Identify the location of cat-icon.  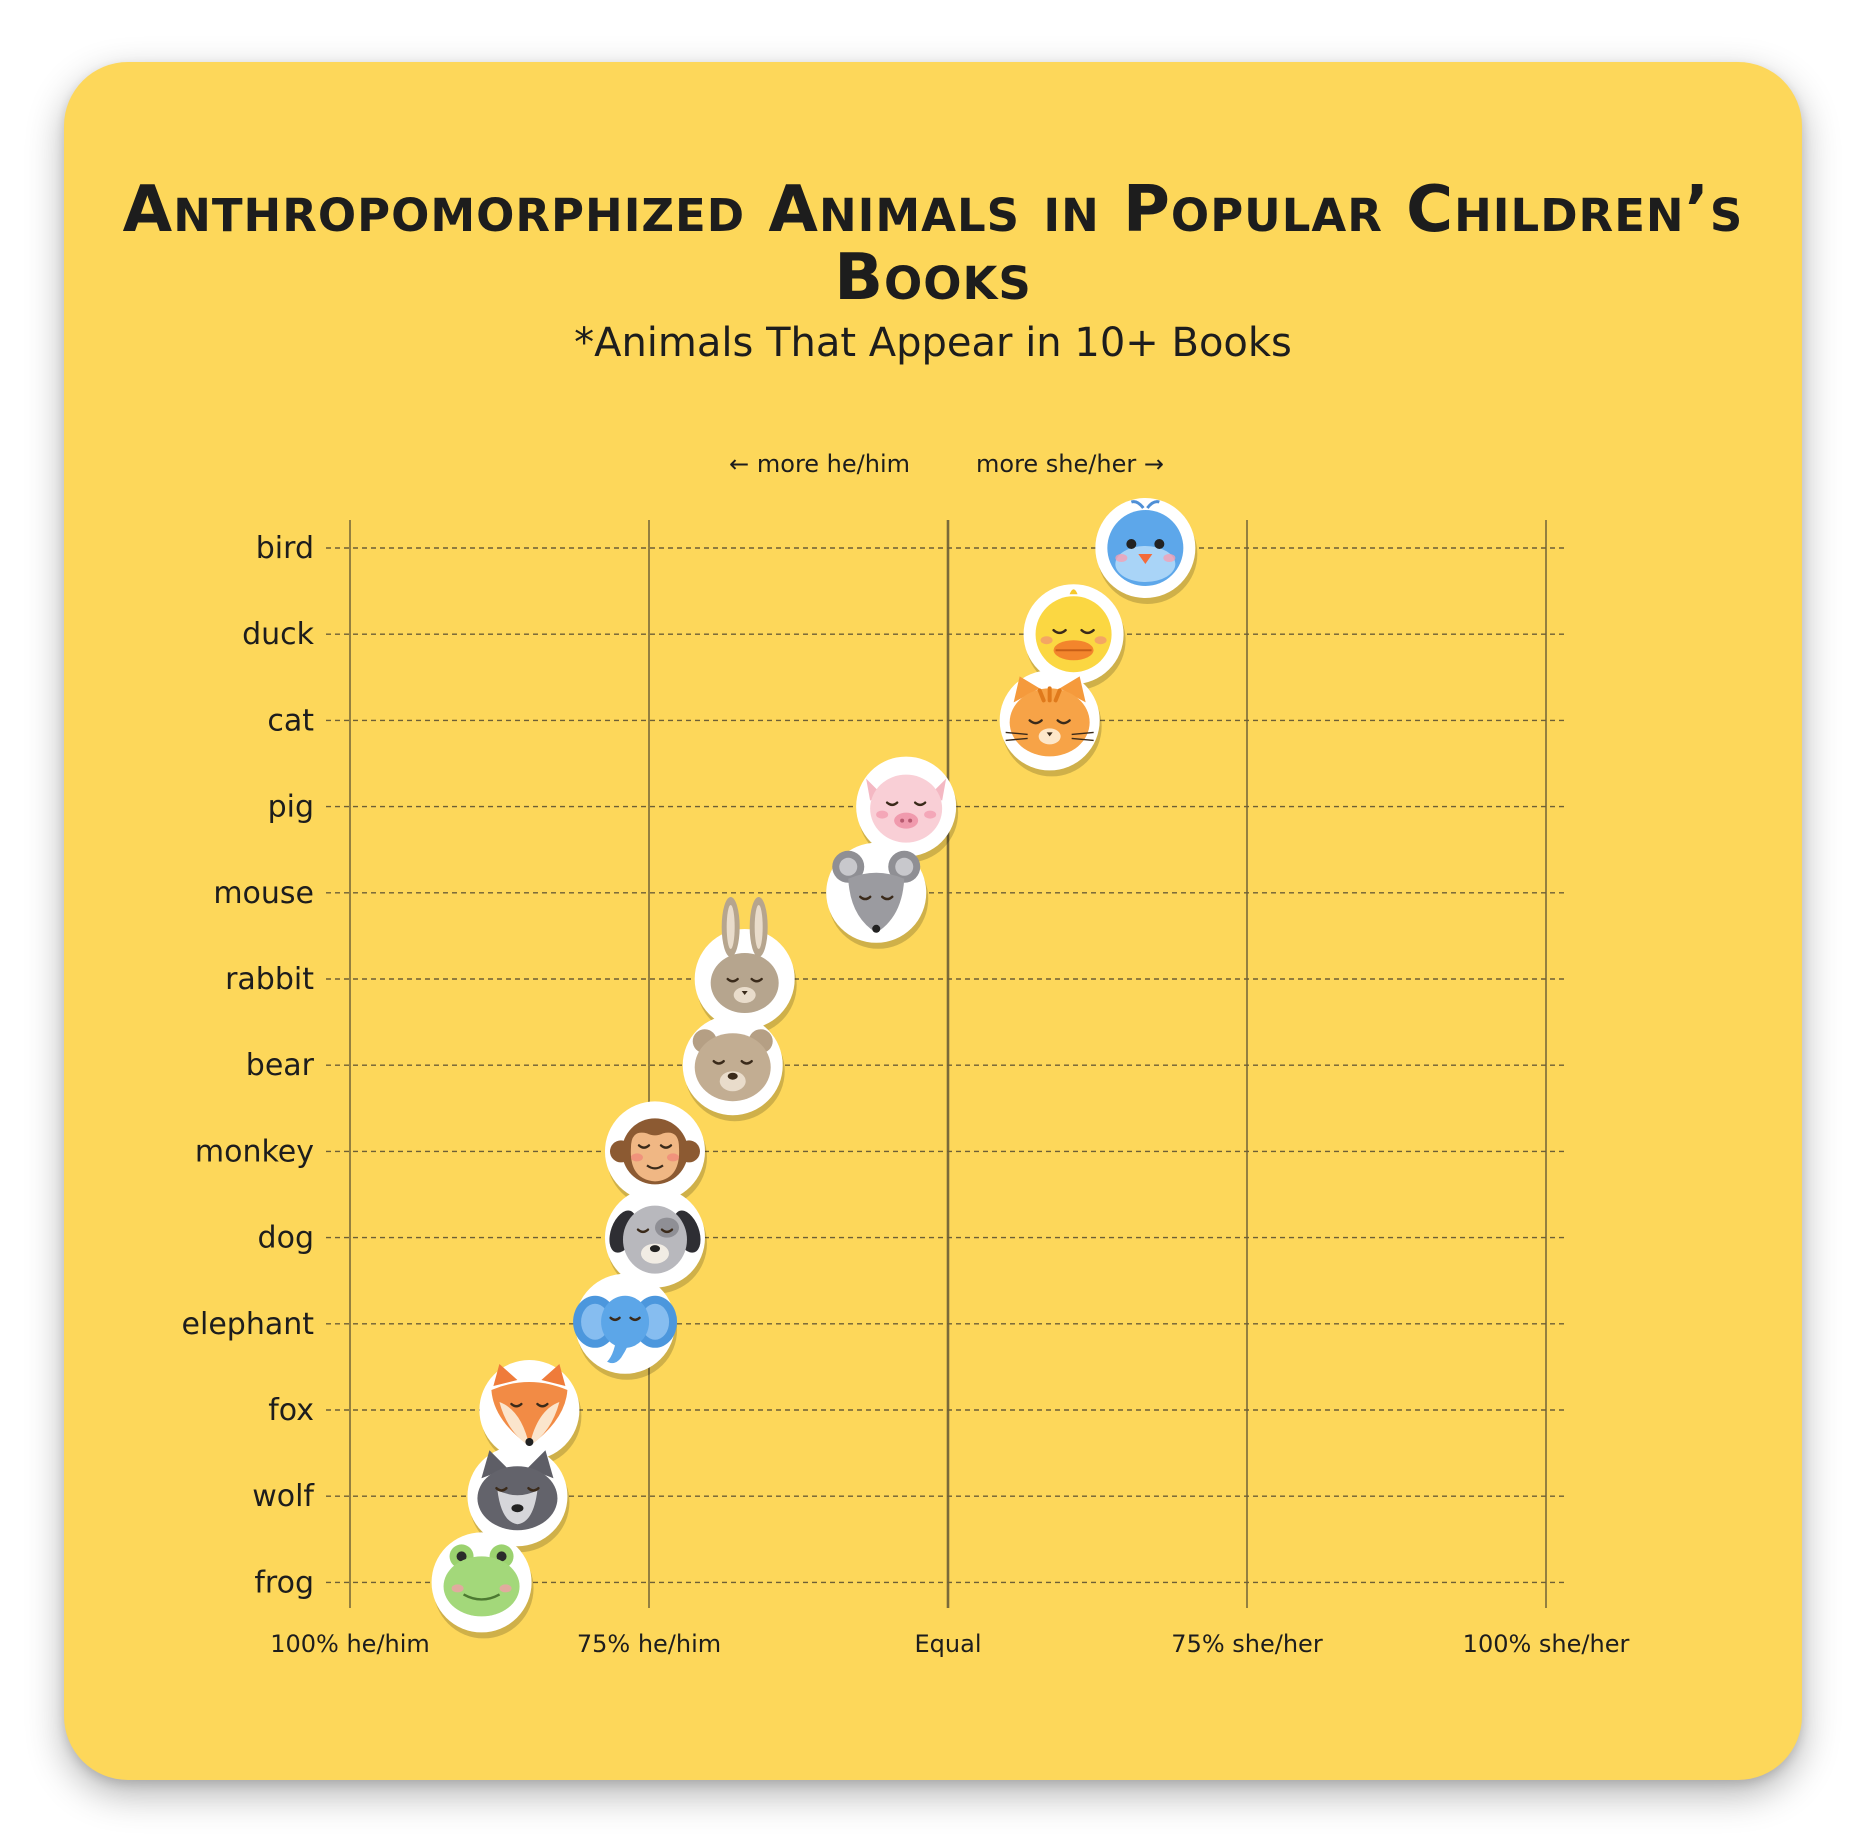
(1050, 723).